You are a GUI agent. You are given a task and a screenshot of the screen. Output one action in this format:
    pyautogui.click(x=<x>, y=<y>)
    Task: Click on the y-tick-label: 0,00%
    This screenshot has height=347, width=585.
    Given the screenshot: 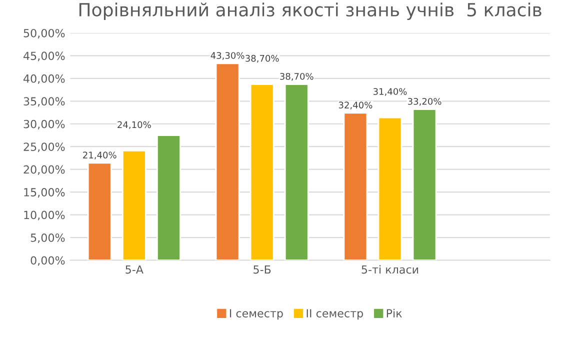 What is the action you would take?
    pyautogui.click(x=47, y=261)
    